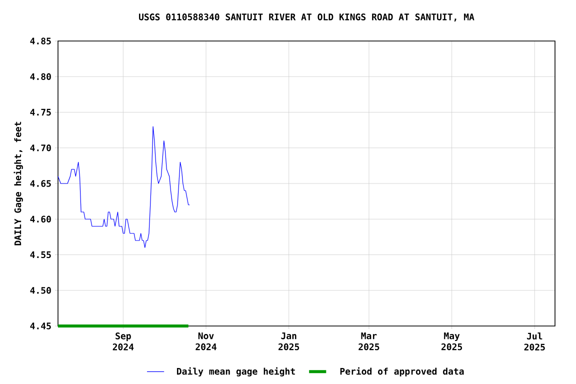  Describe the element at coordinates (40, 41) in the screenshot. I see `y-tick-label: 4.85` at that location.